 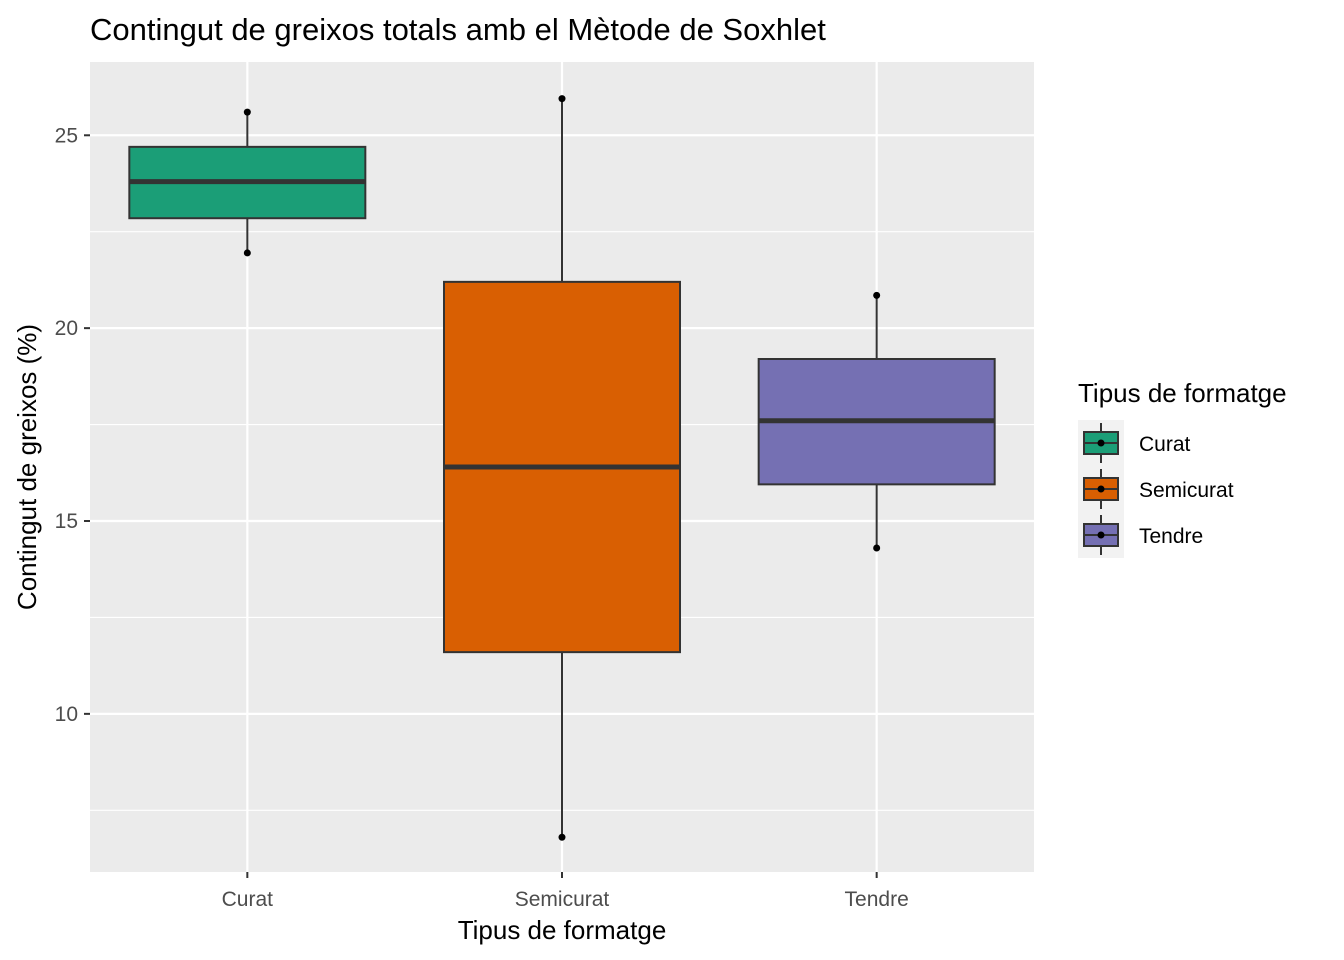 What do you see at coordinates (1186, 490) in the screenshot?
I see `legend-label: Semicurat` at bounding box center [1186, 490].